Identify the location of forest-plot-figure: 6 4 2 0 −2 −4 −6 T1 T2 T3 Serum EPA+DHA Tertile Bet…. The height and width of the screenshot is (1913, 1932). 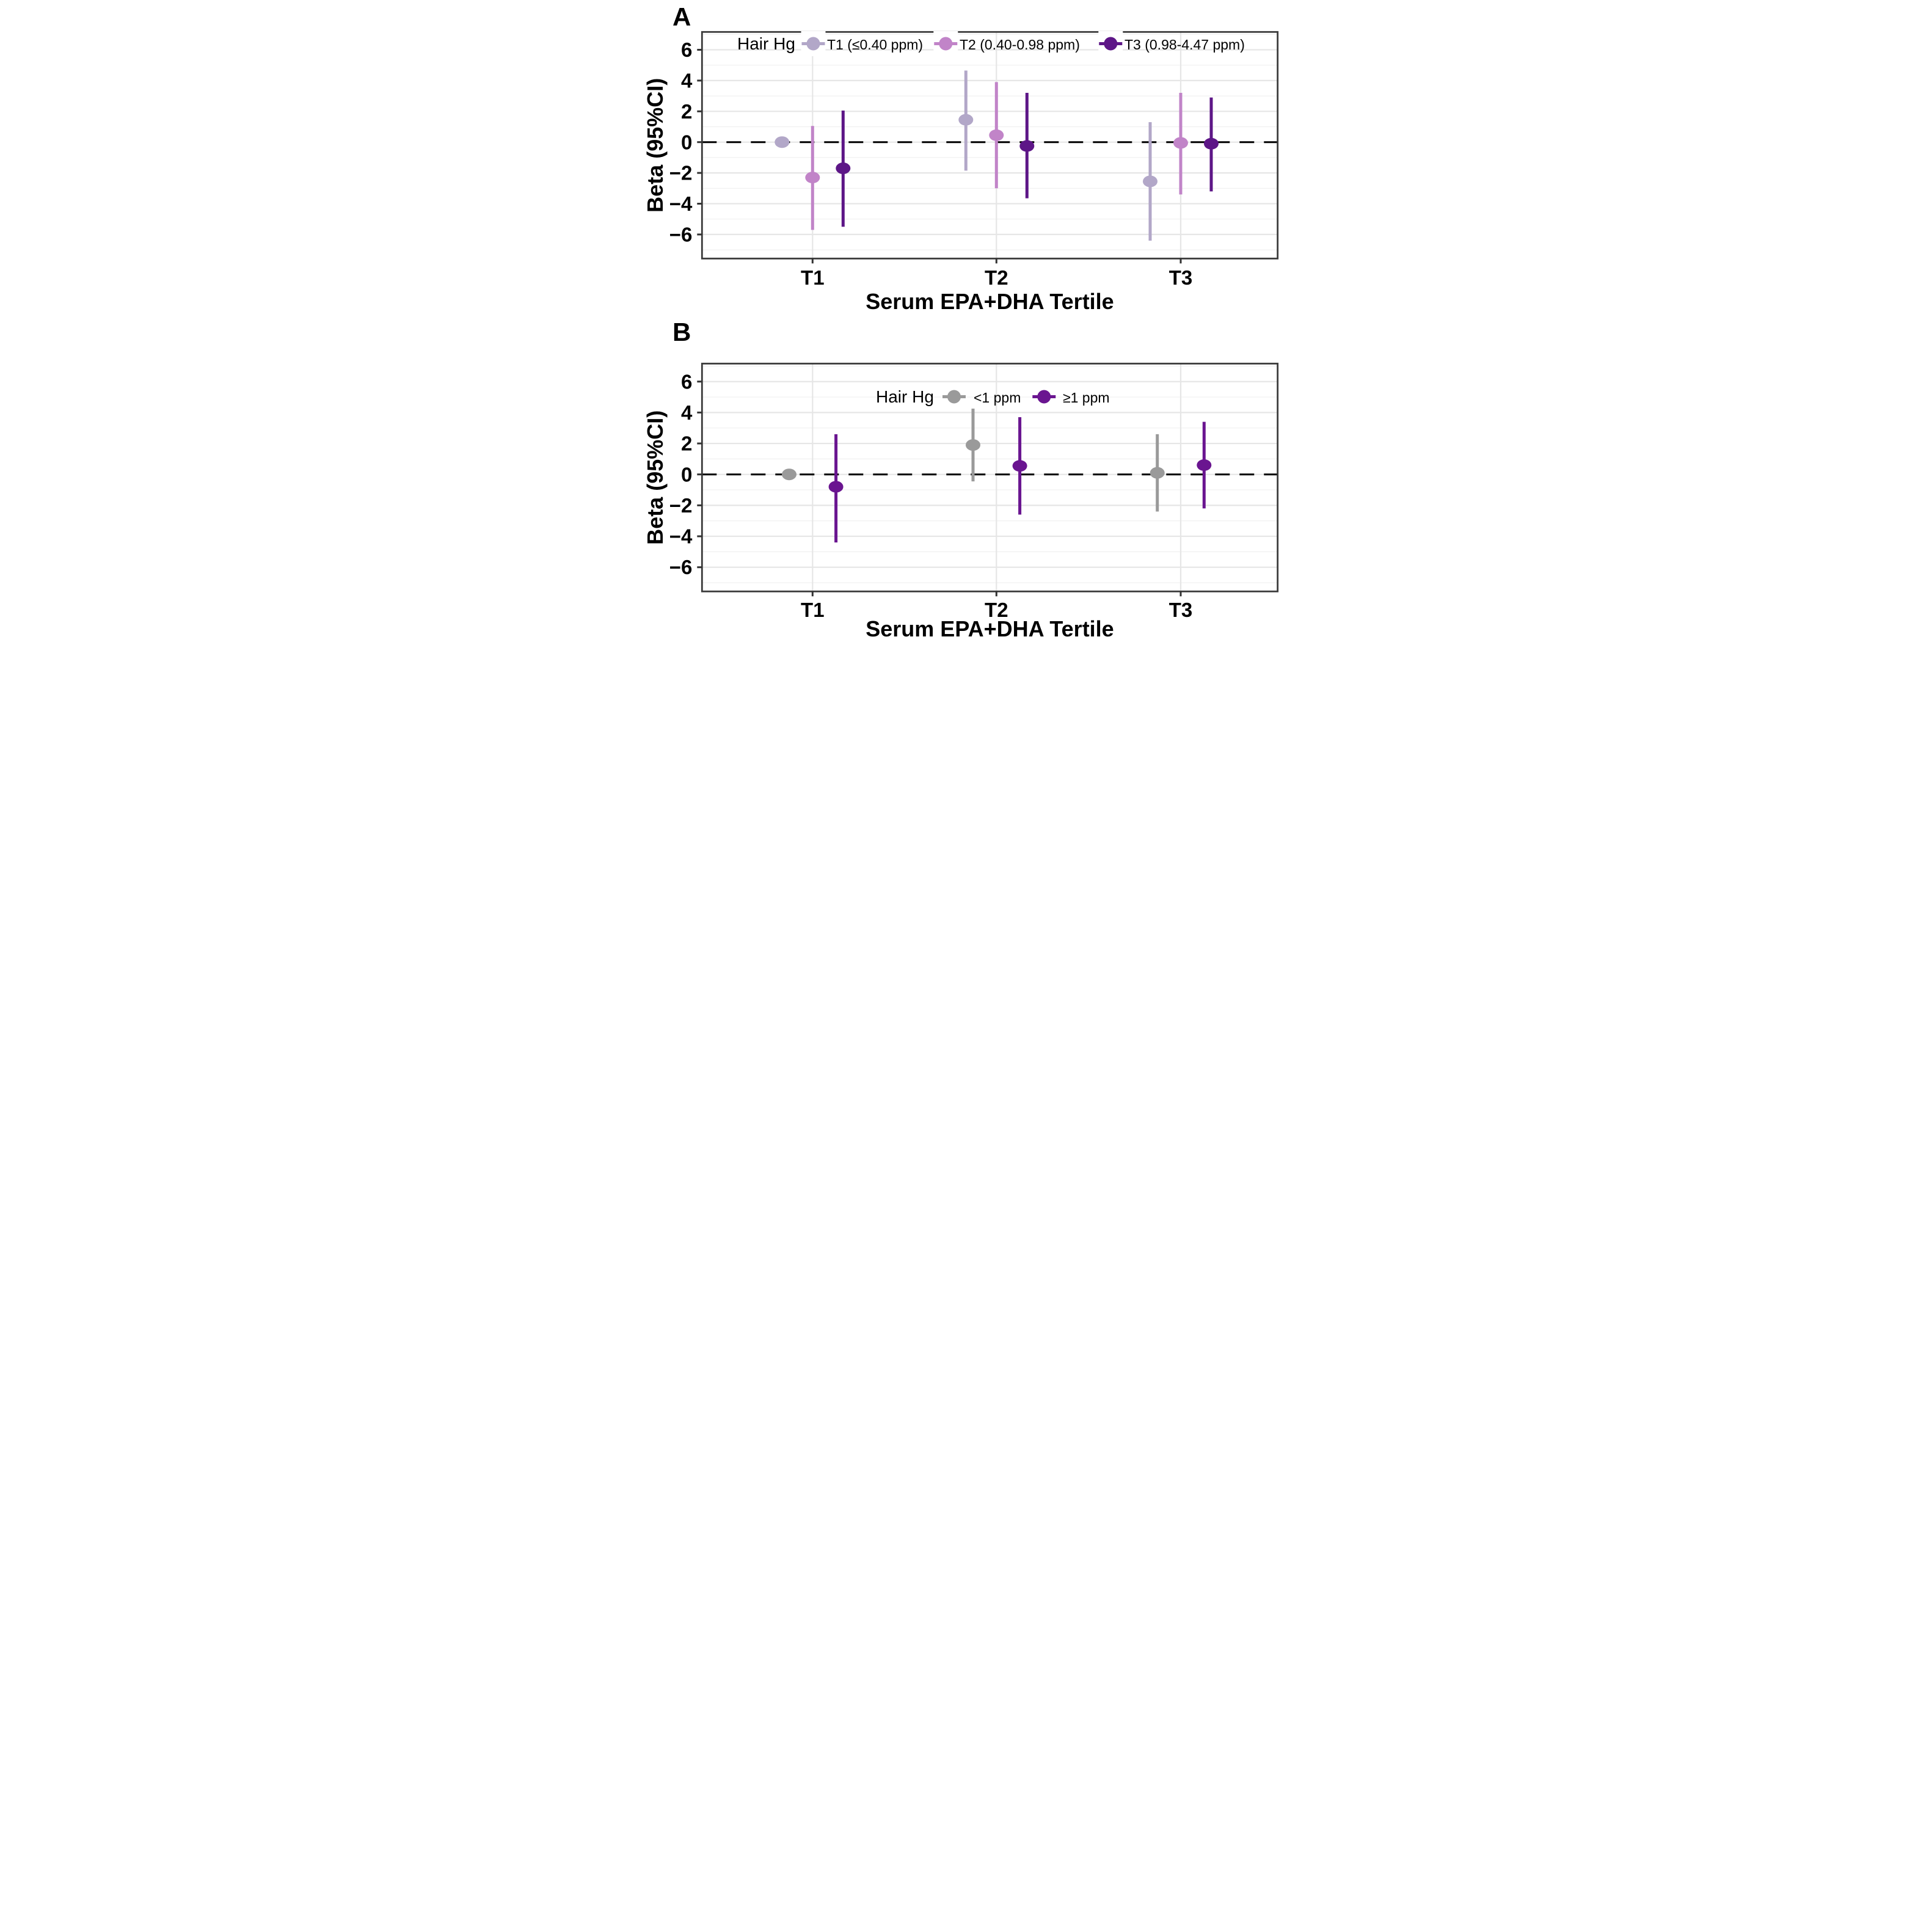
(965, 320).